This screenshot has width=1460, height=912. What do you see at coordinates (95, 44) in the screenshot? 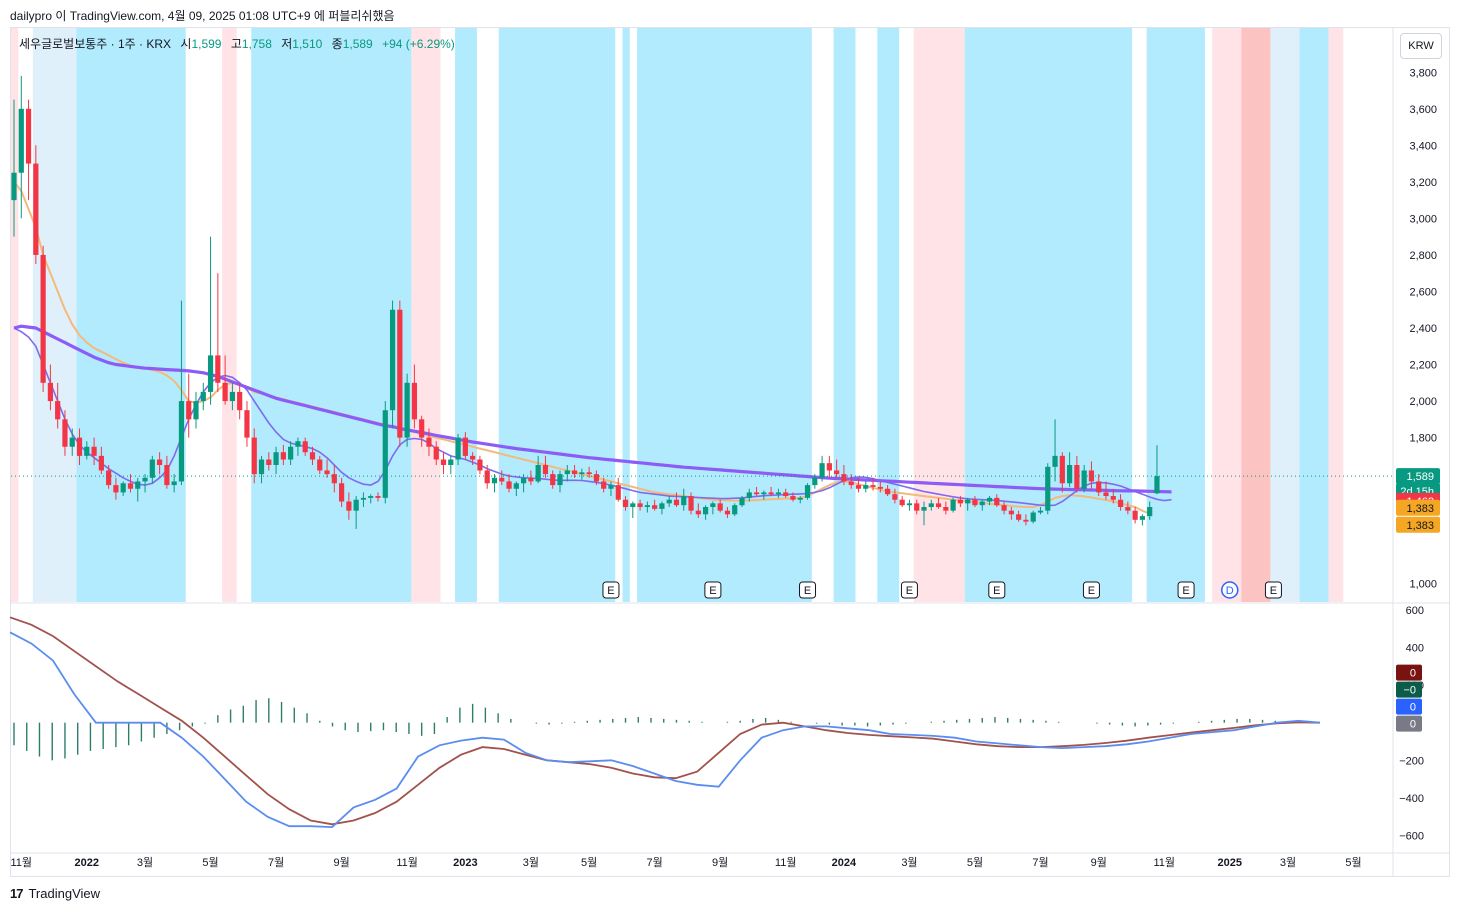
I see `symbol-name: 세우글로벌보통주 · 1주 · KRX` at bounding box center [95, 44].